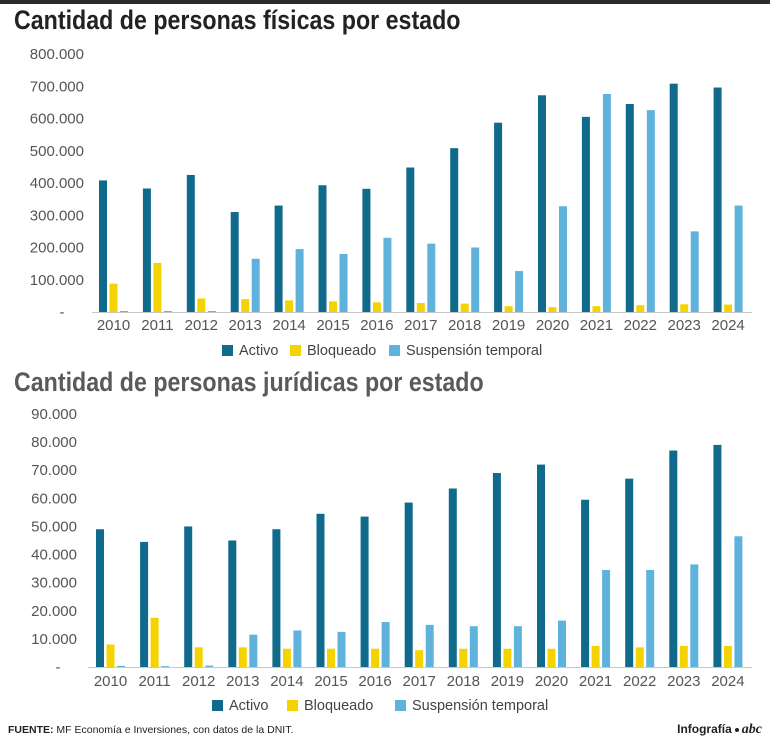 The width and height of the screenshot is (770, 745). Describe the element at coordinates (57, 248) in the screenshot. I see `y-tick-label: 200.000` at that location.